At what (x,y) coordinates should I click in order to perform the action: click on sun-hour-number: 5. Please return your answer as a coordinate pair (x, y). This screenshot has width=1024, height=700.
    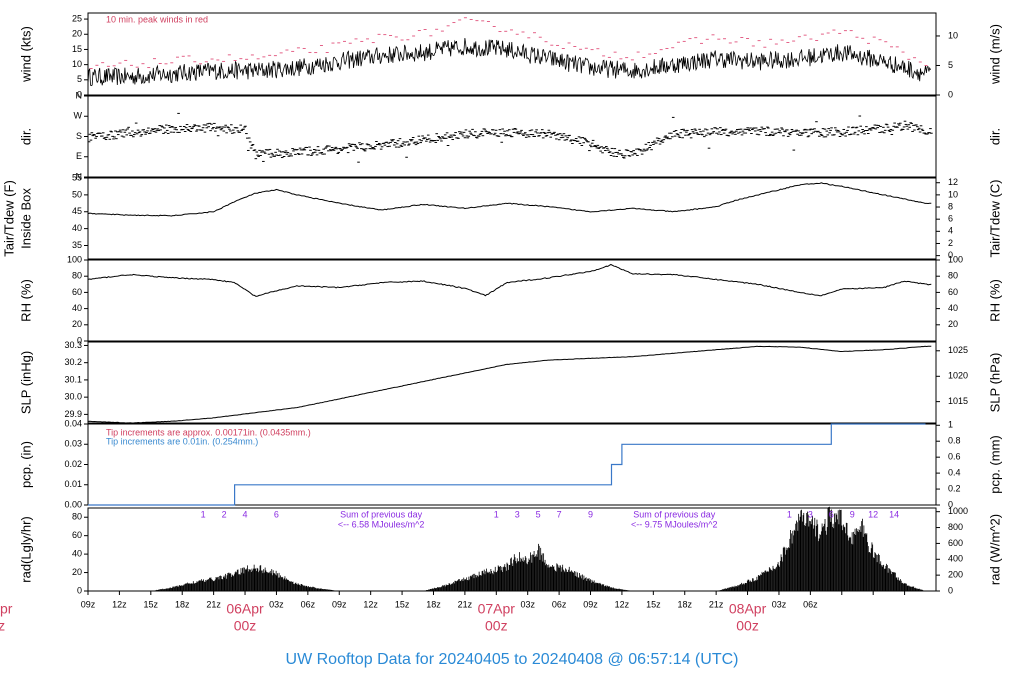
    Looking at the image, I should click on (538, 514).